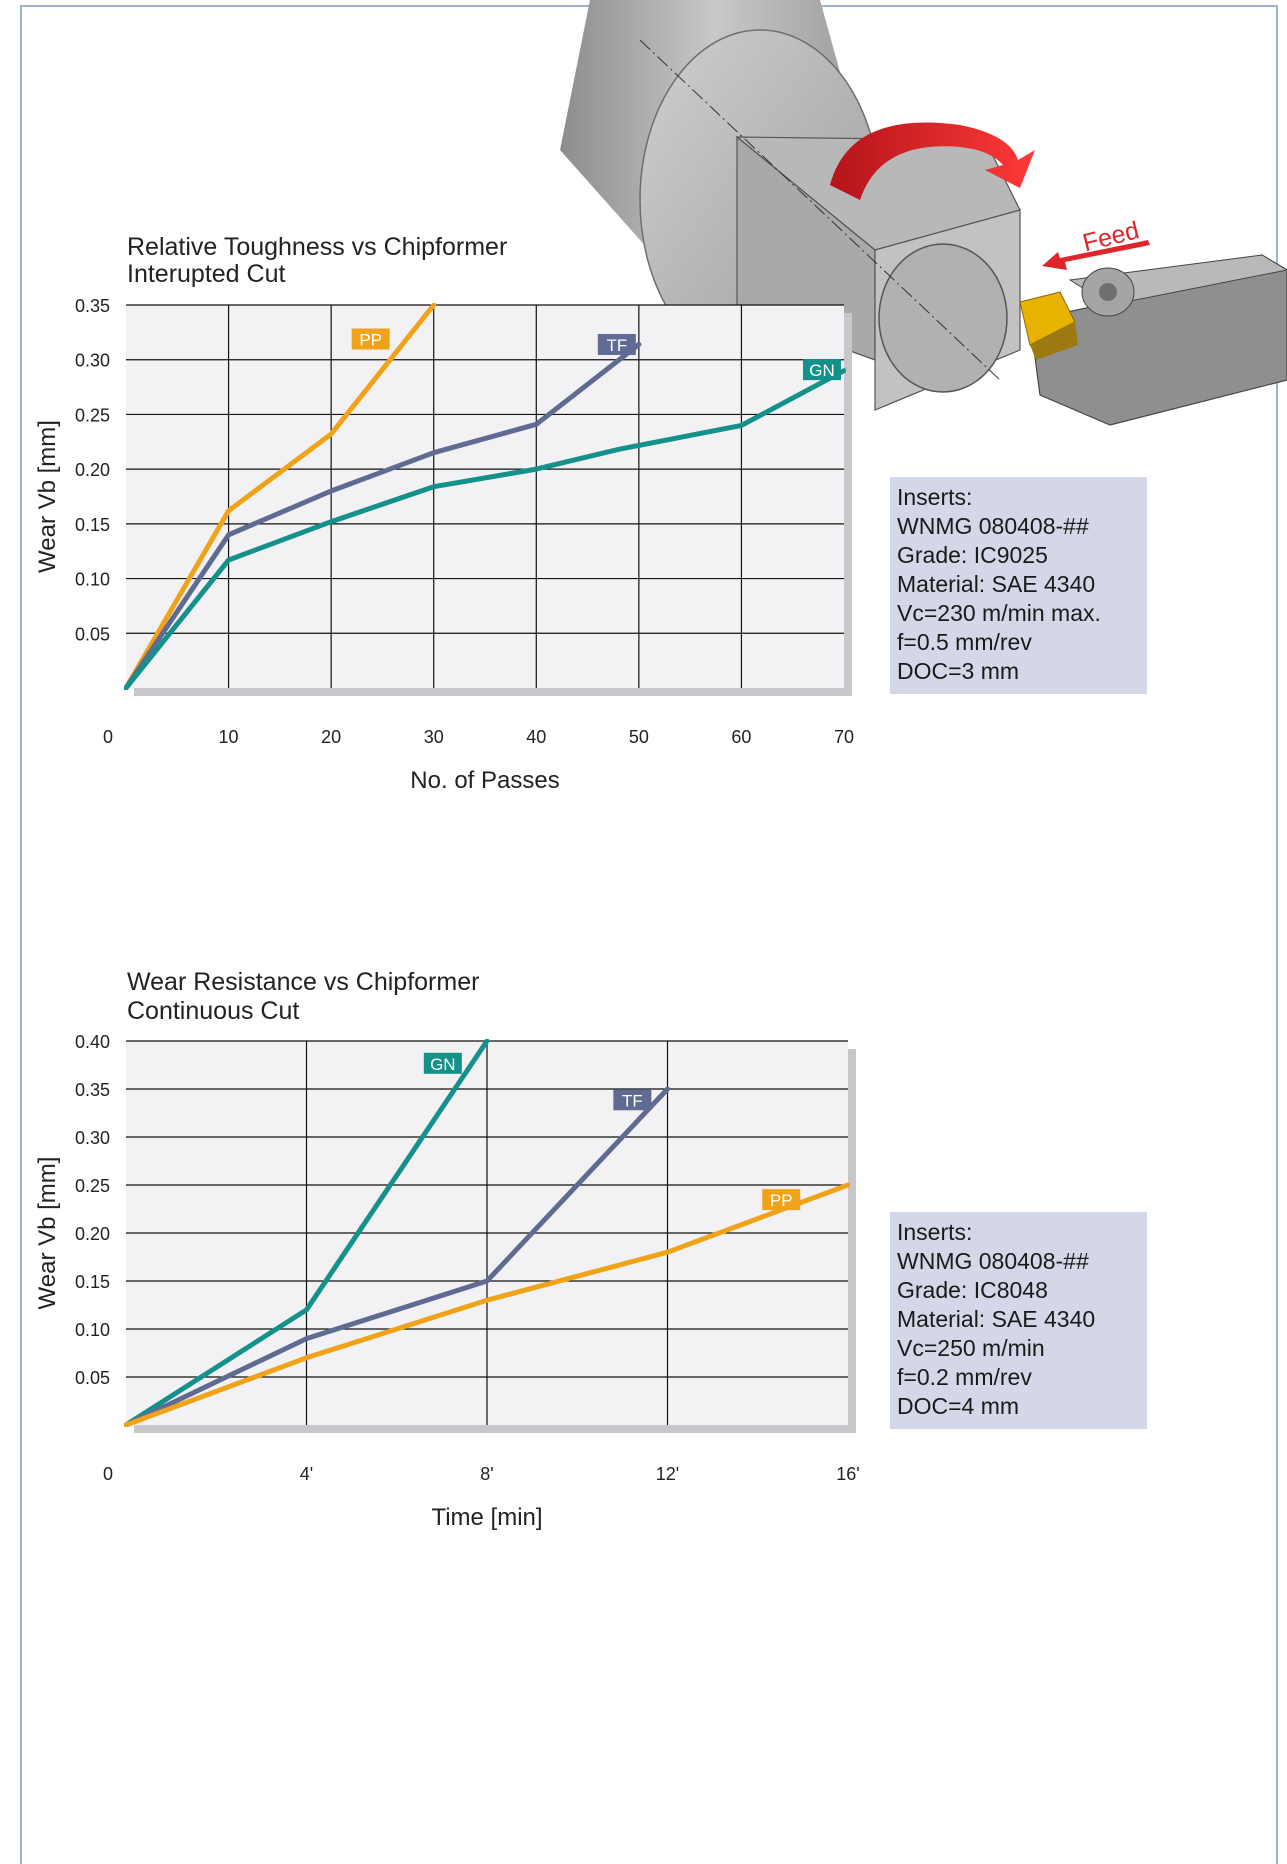  Describe the element at coordinates (92, 1042) in the screenshot. I see `y-tick-label: 0.40` at that location.